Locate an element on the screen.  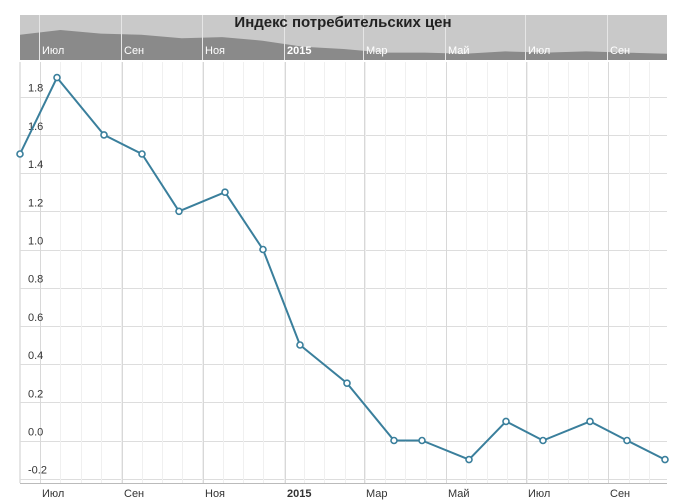
navigator-tick-label: Май is located at coordinates (459, 51).